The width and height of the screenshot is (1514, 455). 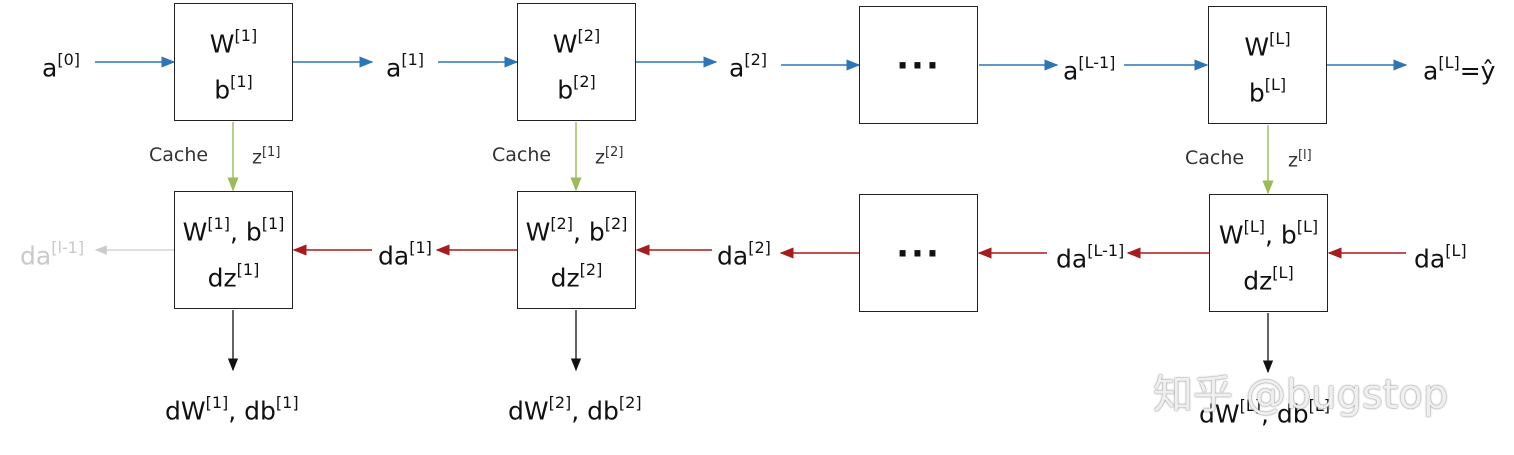 I want to click on gradient-da1: da[1], so click(x=405, y=254).